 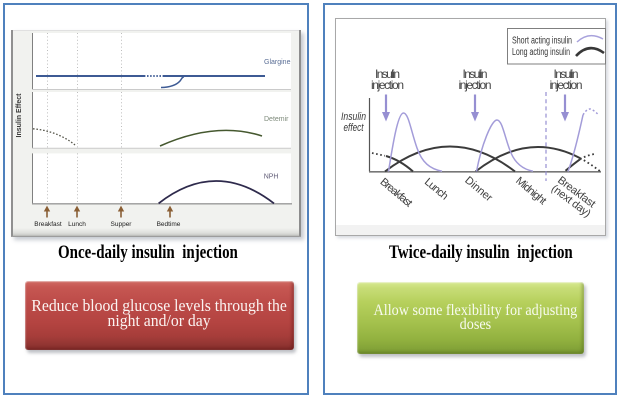 What do you see at coordinates (271, 177) in the screenshot?
I see `svg-text: NPH` at bounding box center [271, 177].